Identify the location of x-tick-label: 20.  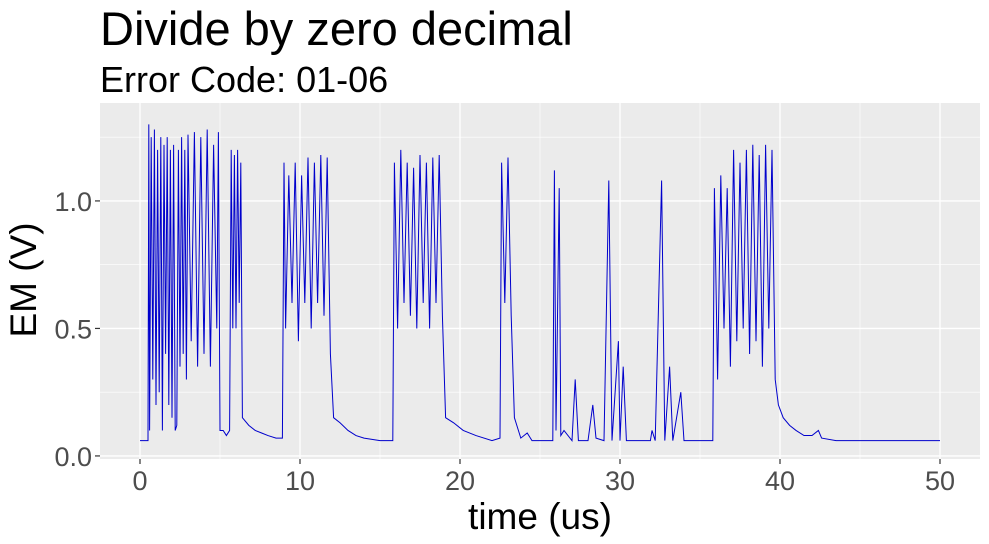
(460, 481).